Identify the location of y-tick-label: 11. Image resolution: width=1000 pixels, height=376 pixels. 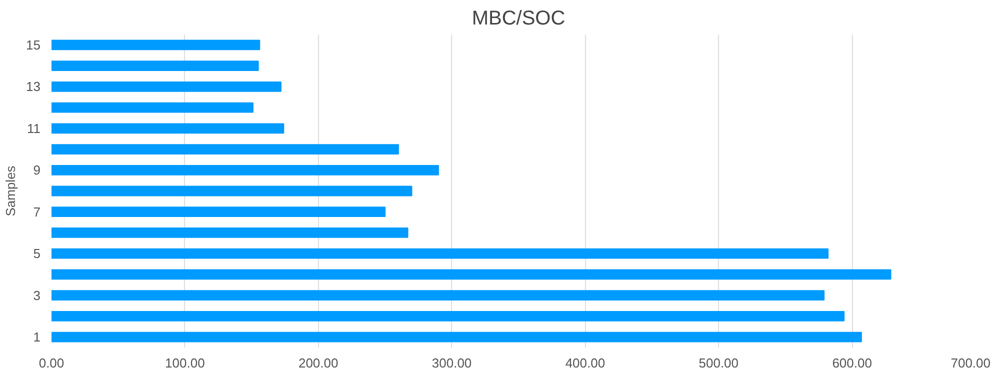
(34, 128).